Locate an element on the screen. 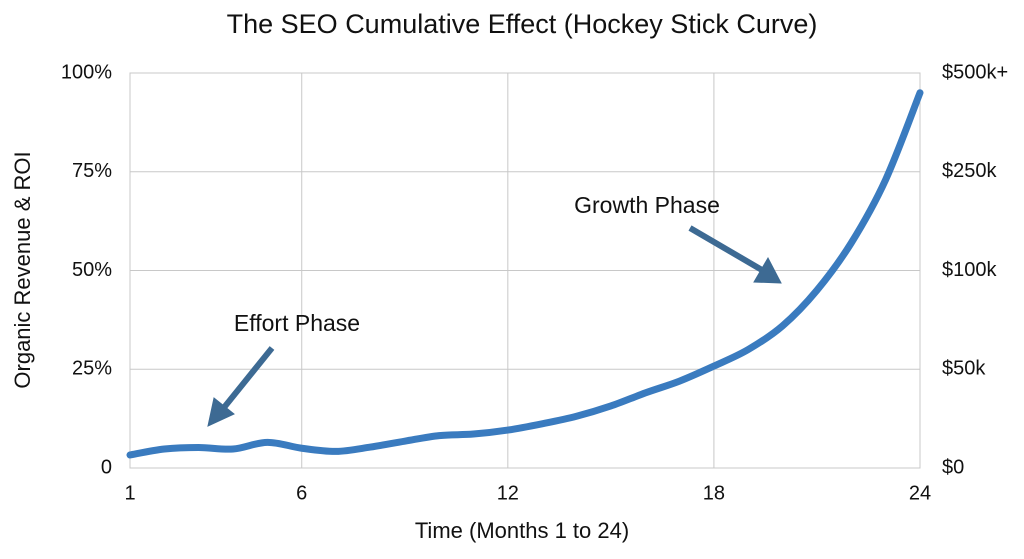 This screenshot has width=1024, height=559. x-axis-label: Time (Months 1 to 24) is located at coordinates (522, 530).